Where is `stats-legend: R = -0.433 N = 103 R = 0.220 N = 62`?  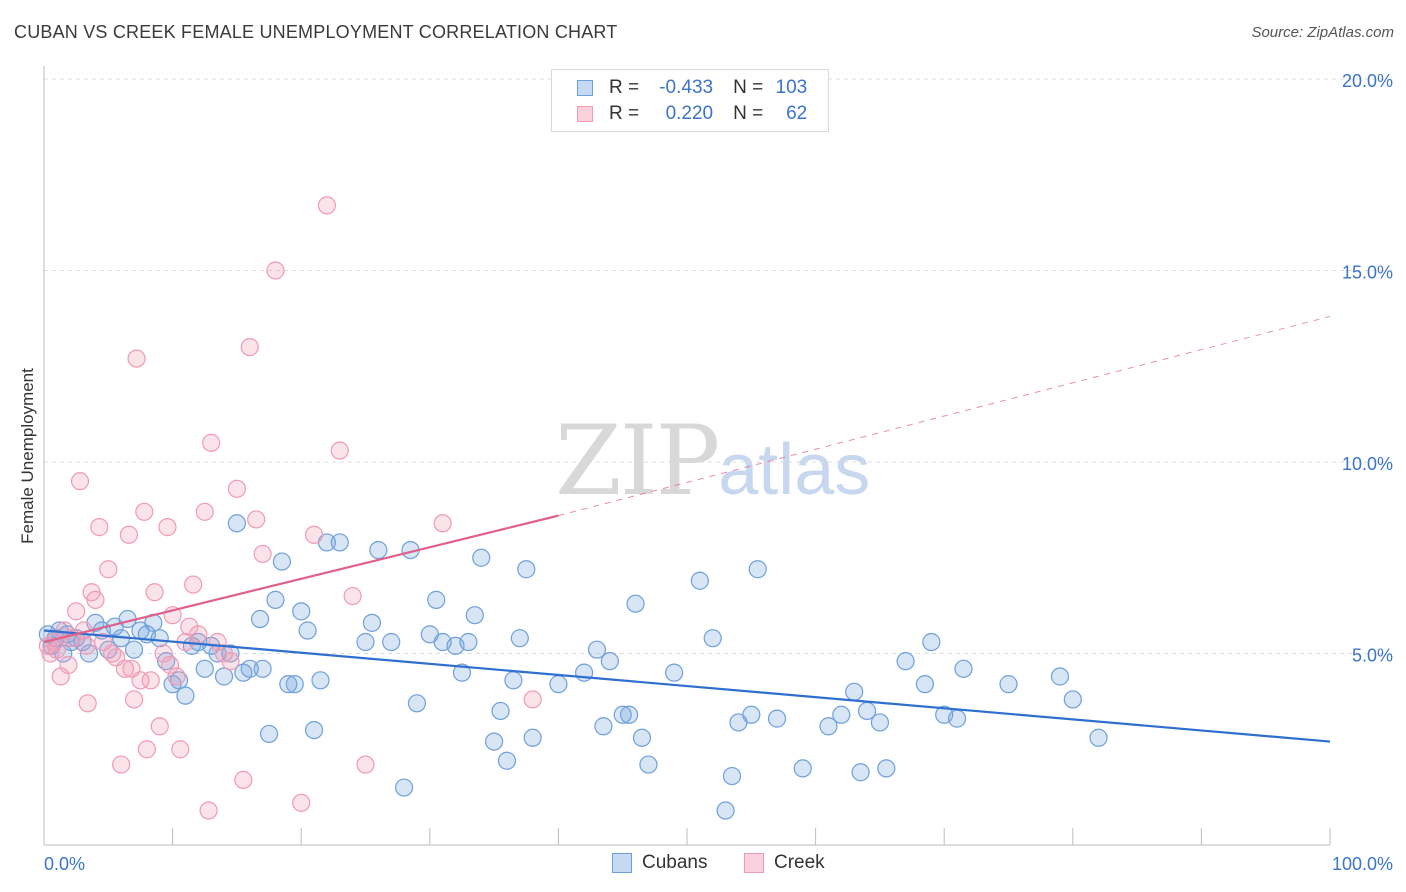 stats-legend: R = -0.433 N = 103 R = 0.220 N = 62 is located at coordinates (690, 100).